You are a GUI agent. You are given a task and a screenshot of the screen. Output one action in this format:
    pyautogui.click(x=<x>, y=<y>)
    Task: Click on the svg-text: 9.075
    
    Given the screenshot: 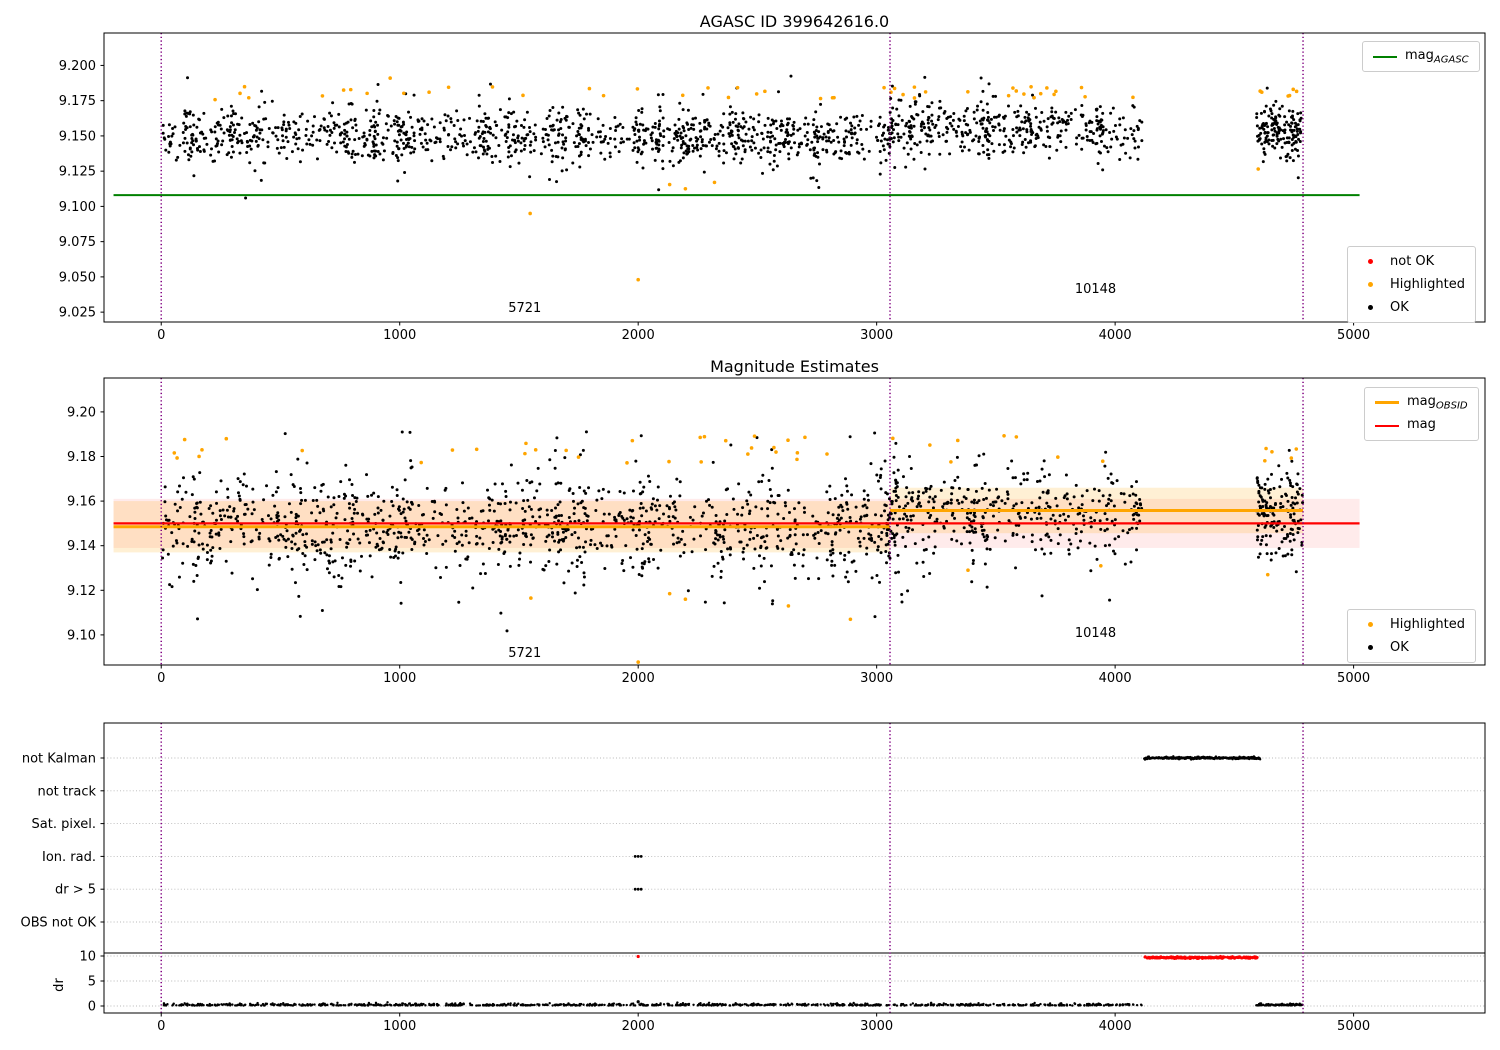 What is the action you would take?
    pyautogui.click(x=77, y=242)
    